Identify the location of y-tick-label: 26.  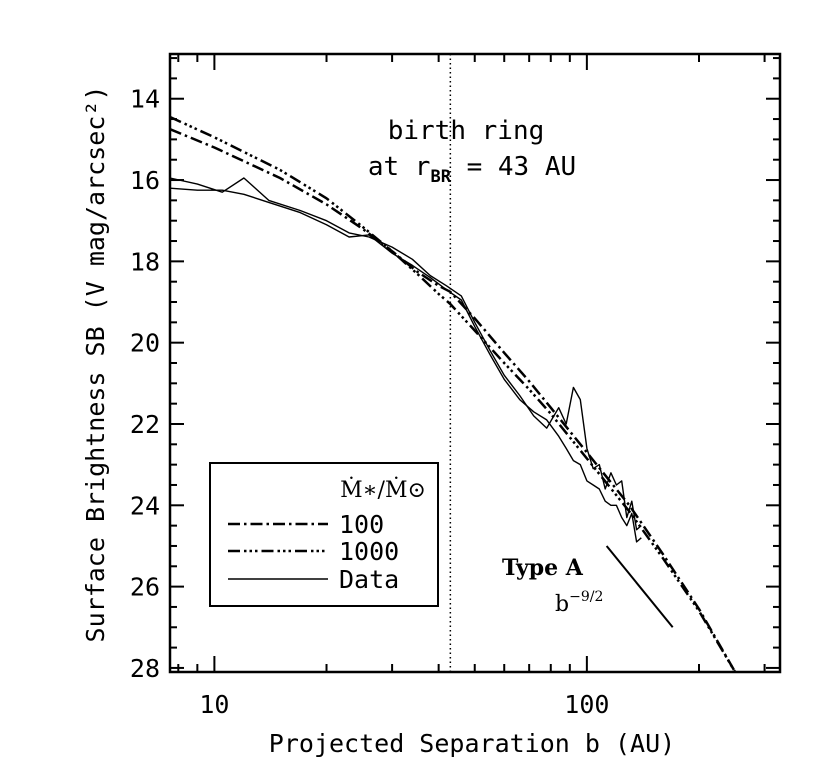
(145, 587).